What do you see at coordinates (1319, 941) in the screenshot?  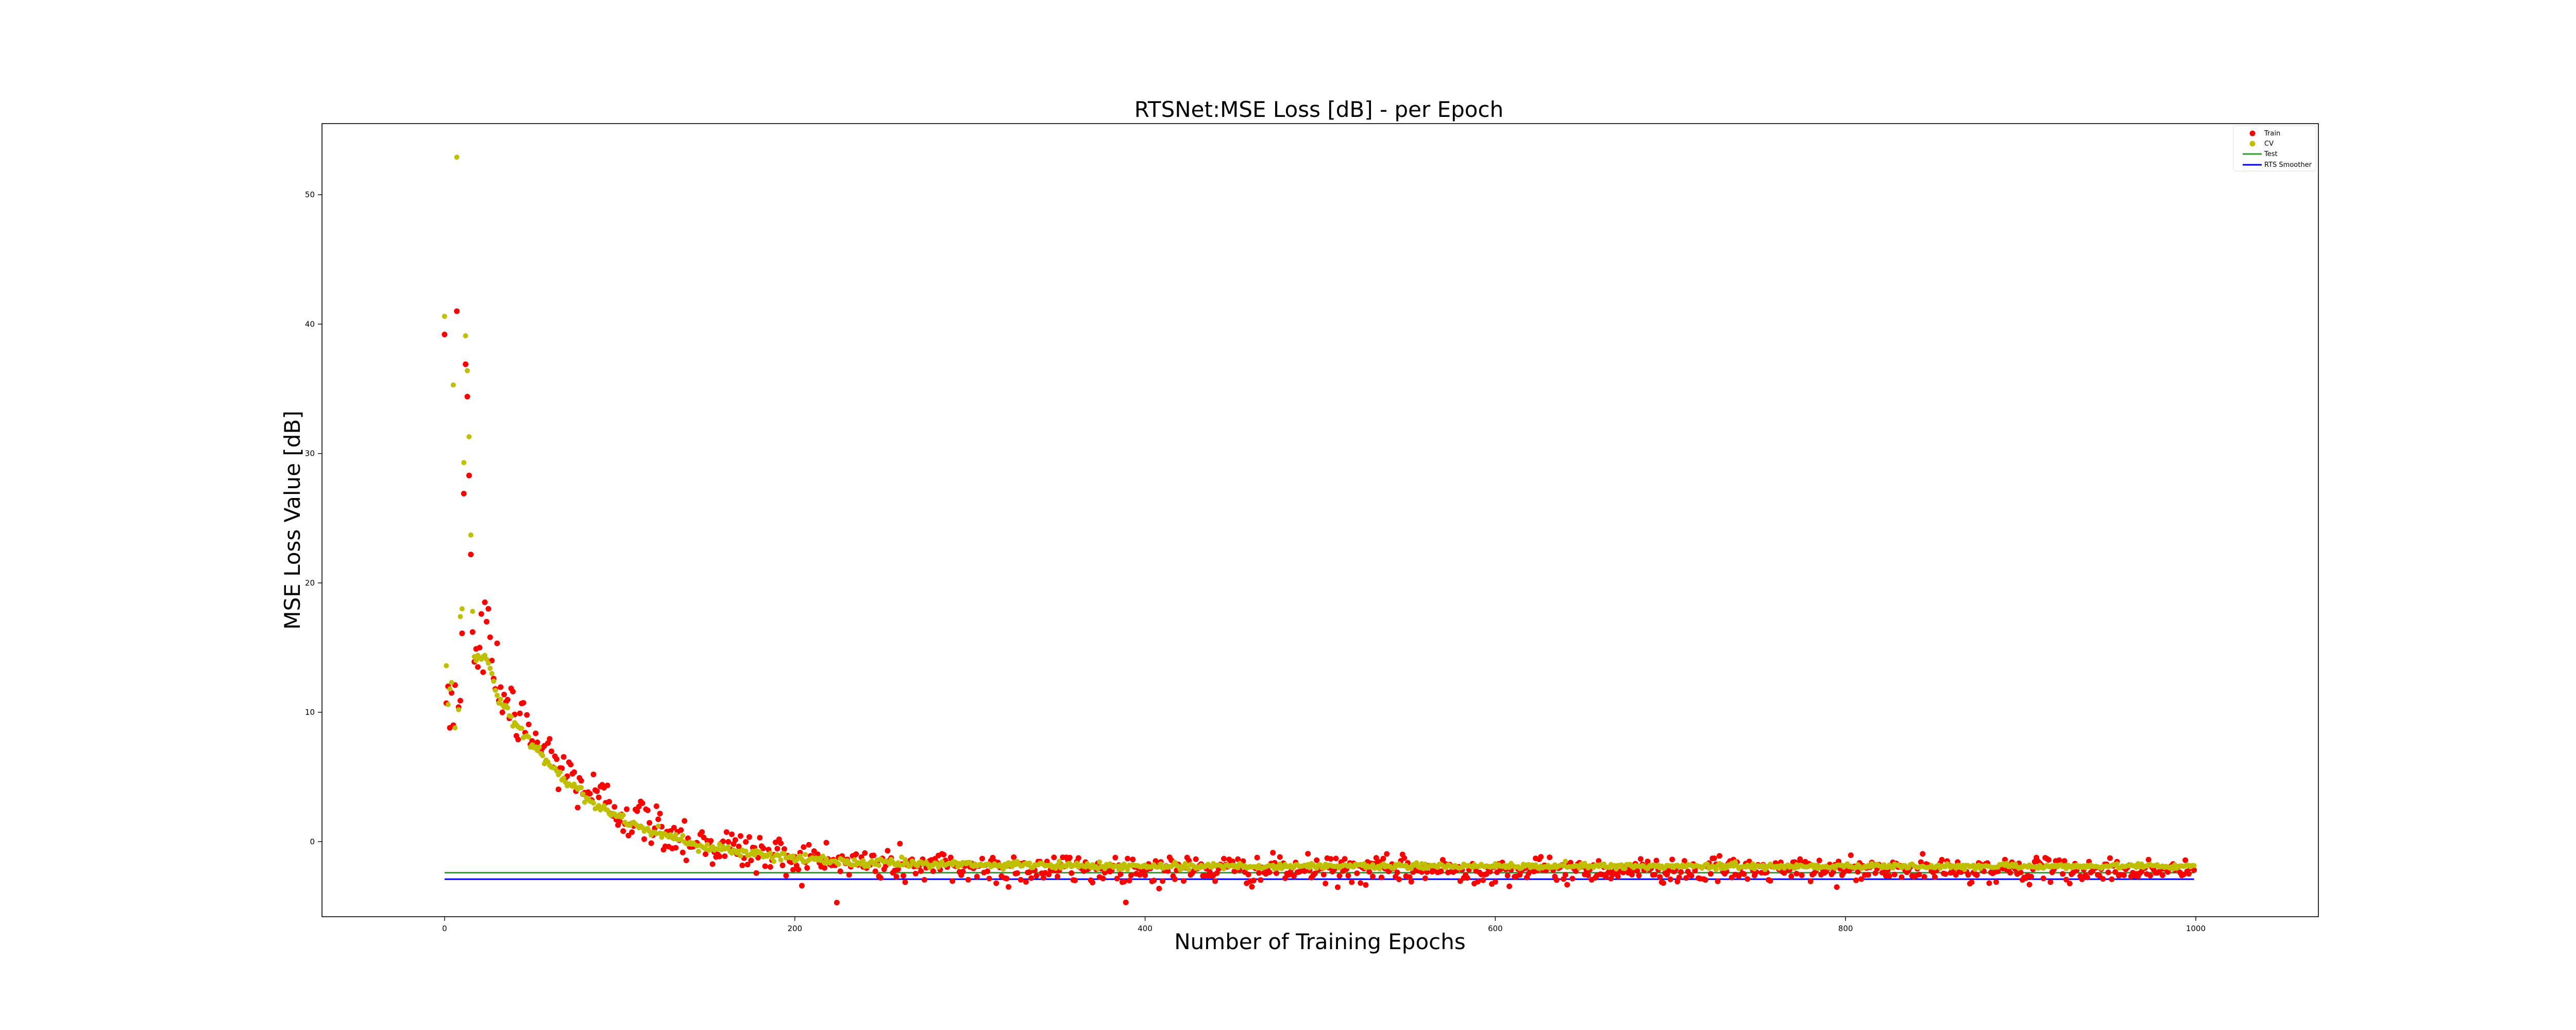 I see `x-axis-label: Number of Training Epochs` at bounding box center [1319, 941].